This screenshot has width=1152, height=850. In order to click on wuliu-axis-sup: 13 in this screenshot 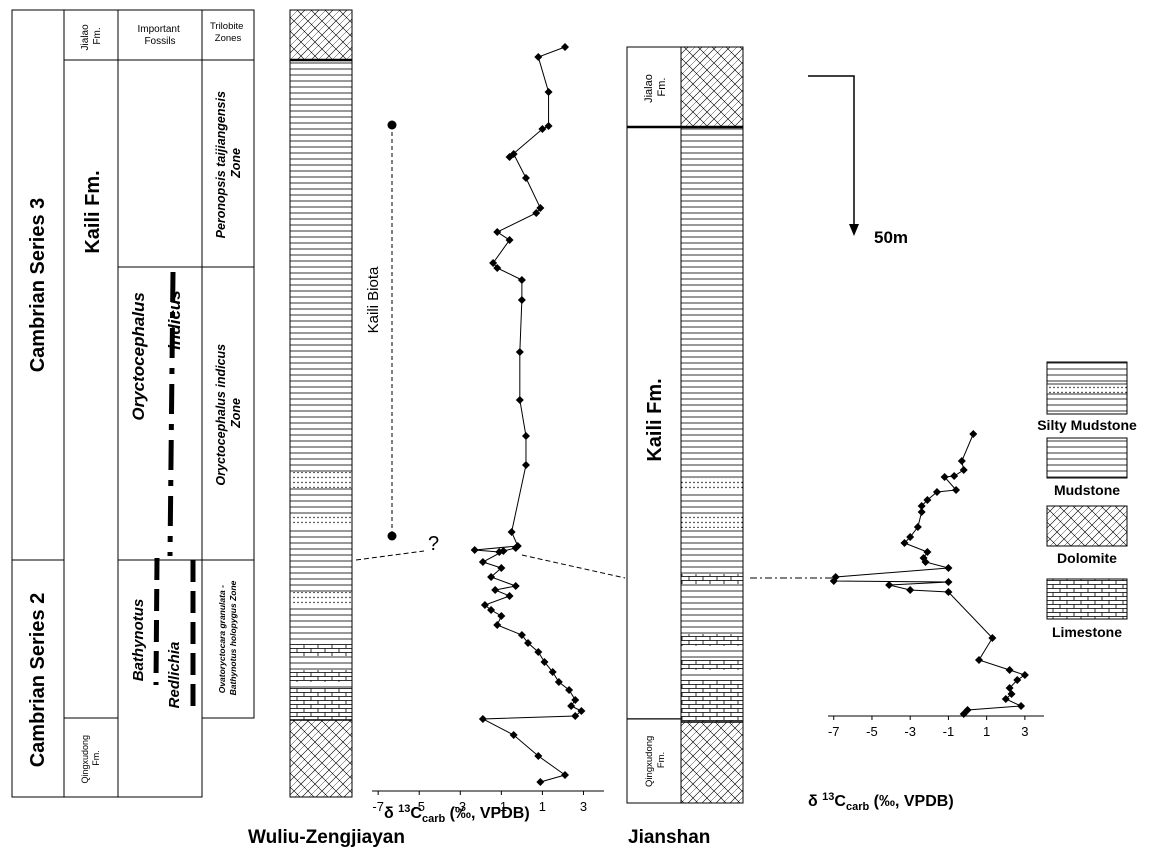, I will do `click(404, 809)`.